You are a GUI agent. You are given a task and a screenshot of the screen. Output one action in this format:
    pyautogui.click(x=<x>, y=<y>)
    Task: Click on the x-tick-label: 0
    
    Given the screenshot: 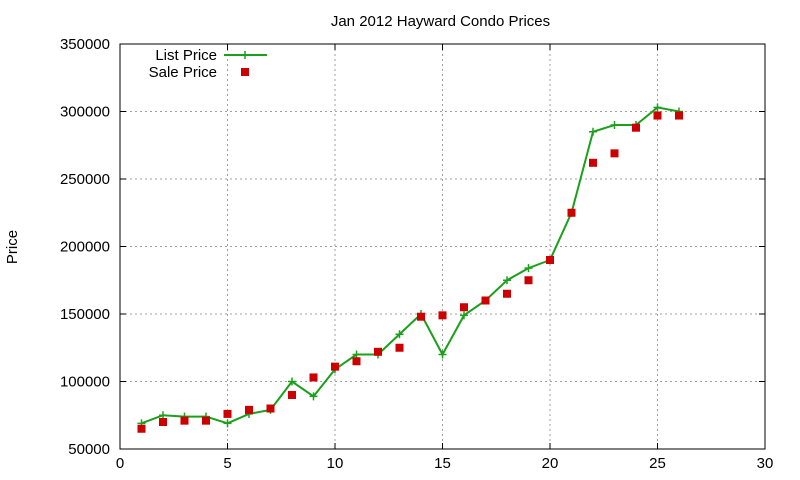 What is the action you would take?
    pyautogui.click(x=120, y=463)
    